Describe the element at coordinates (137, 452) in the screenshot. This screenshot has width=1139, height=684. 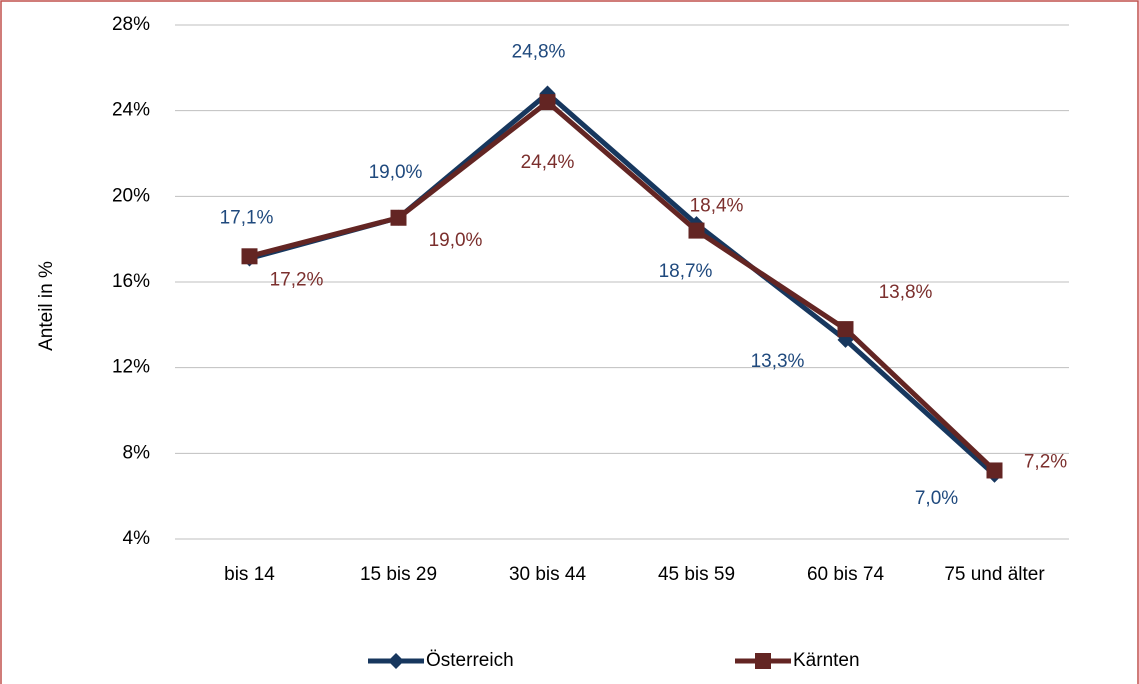
I see `y-tick-label: 8%` at that location.